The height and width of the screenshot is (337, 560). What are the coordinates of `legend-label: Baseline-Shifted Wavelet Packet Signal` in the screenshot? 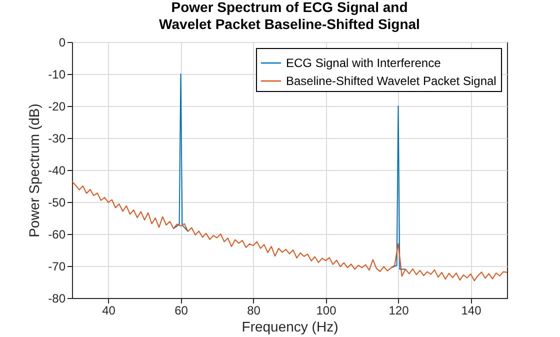 It's located at (391, 81).